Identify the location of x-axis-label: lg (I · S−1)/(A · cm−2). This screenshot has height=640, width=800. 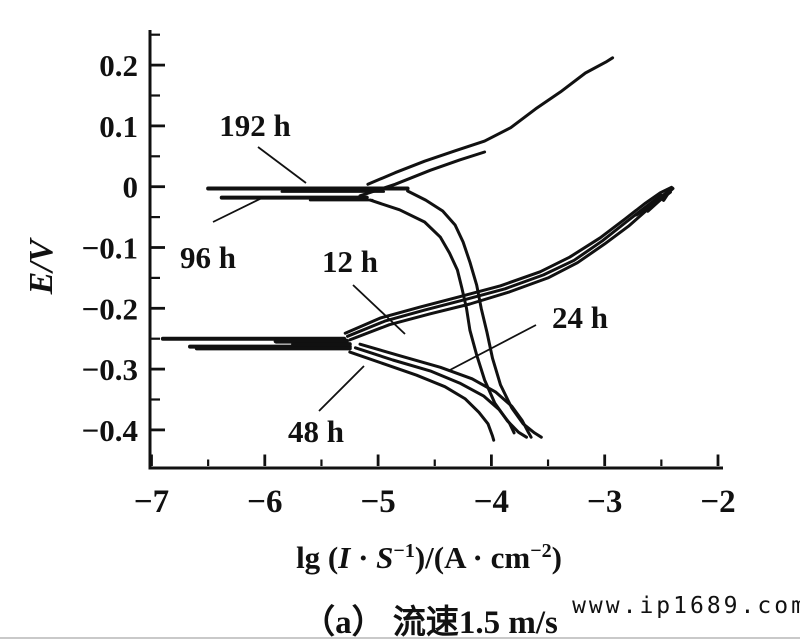
(429, 557).